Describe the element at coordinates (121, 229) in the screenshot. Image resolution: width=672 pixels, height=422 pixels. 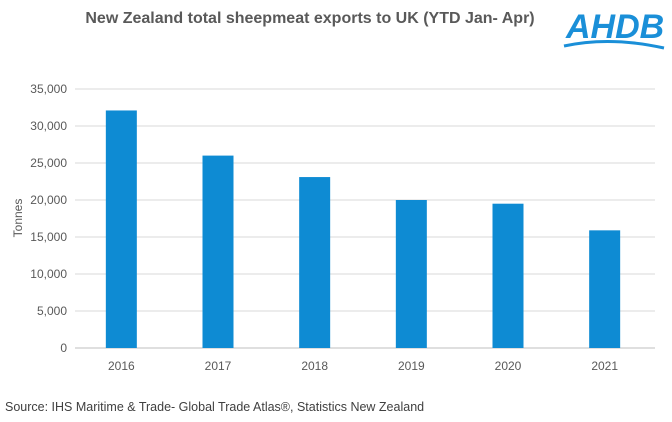
I see `bar-2016` at that location.